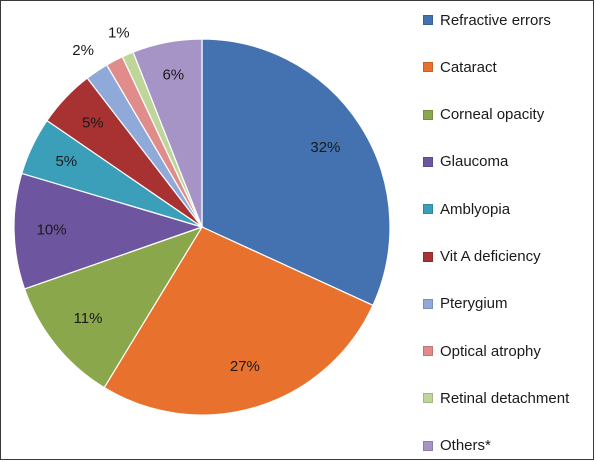 This screenshot has width=596, height=462. I want to click on legend-label: Others*, so click(465, 446).